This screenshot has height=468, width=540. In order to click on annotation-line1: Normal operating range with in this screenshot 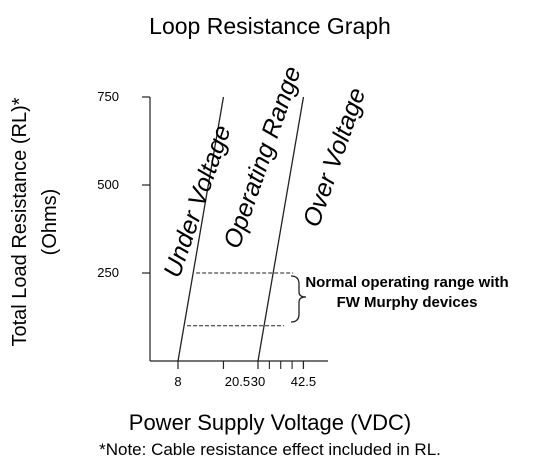, I will do `click(406, 282)`.